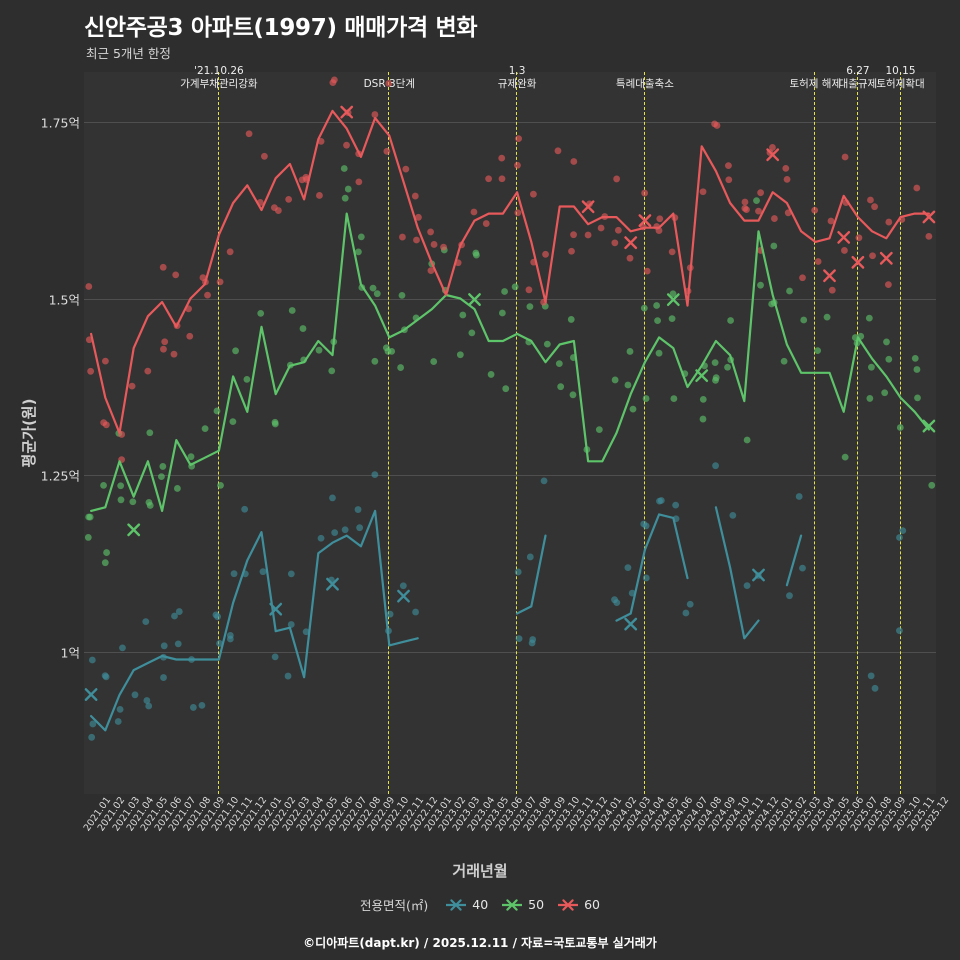  What do you see at coordinates (858, 71) in the screenshot?
I see `event-label-line: 6.27` at bounding box center [858, 71].